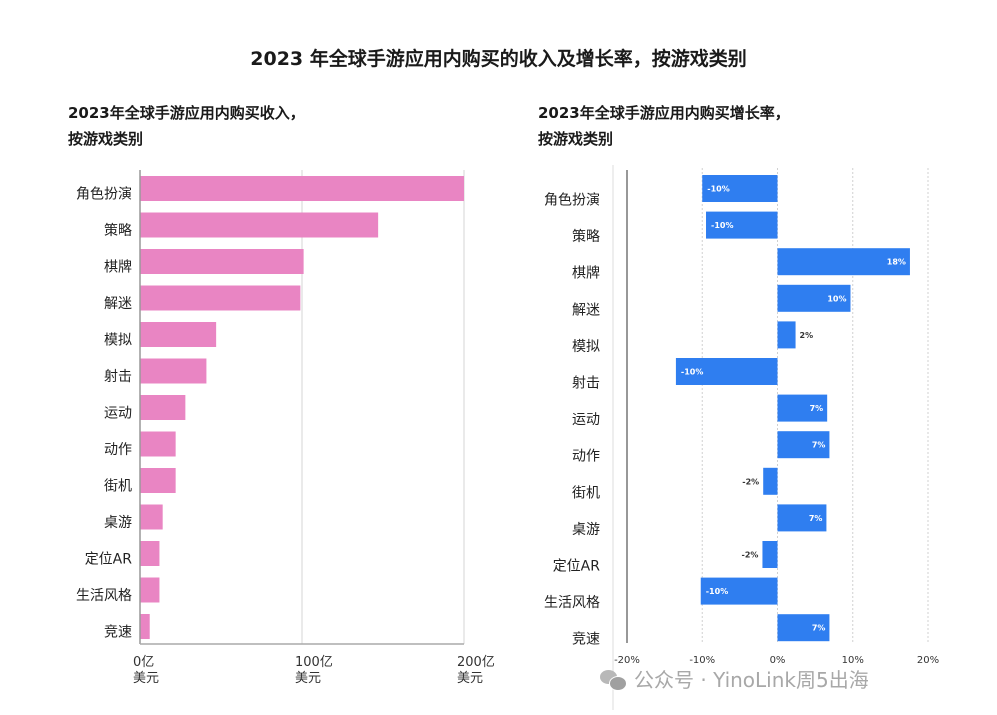 The image size is (997, 715). Describe the element at coordinates (928, 660) in the screenshot. I see `x-tick-label: 20%` at that location.